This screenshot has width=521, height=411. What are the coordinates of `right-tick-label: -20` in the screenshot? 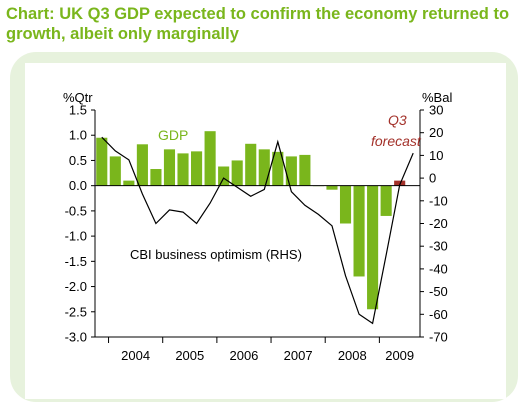 It's located at (438, 223).